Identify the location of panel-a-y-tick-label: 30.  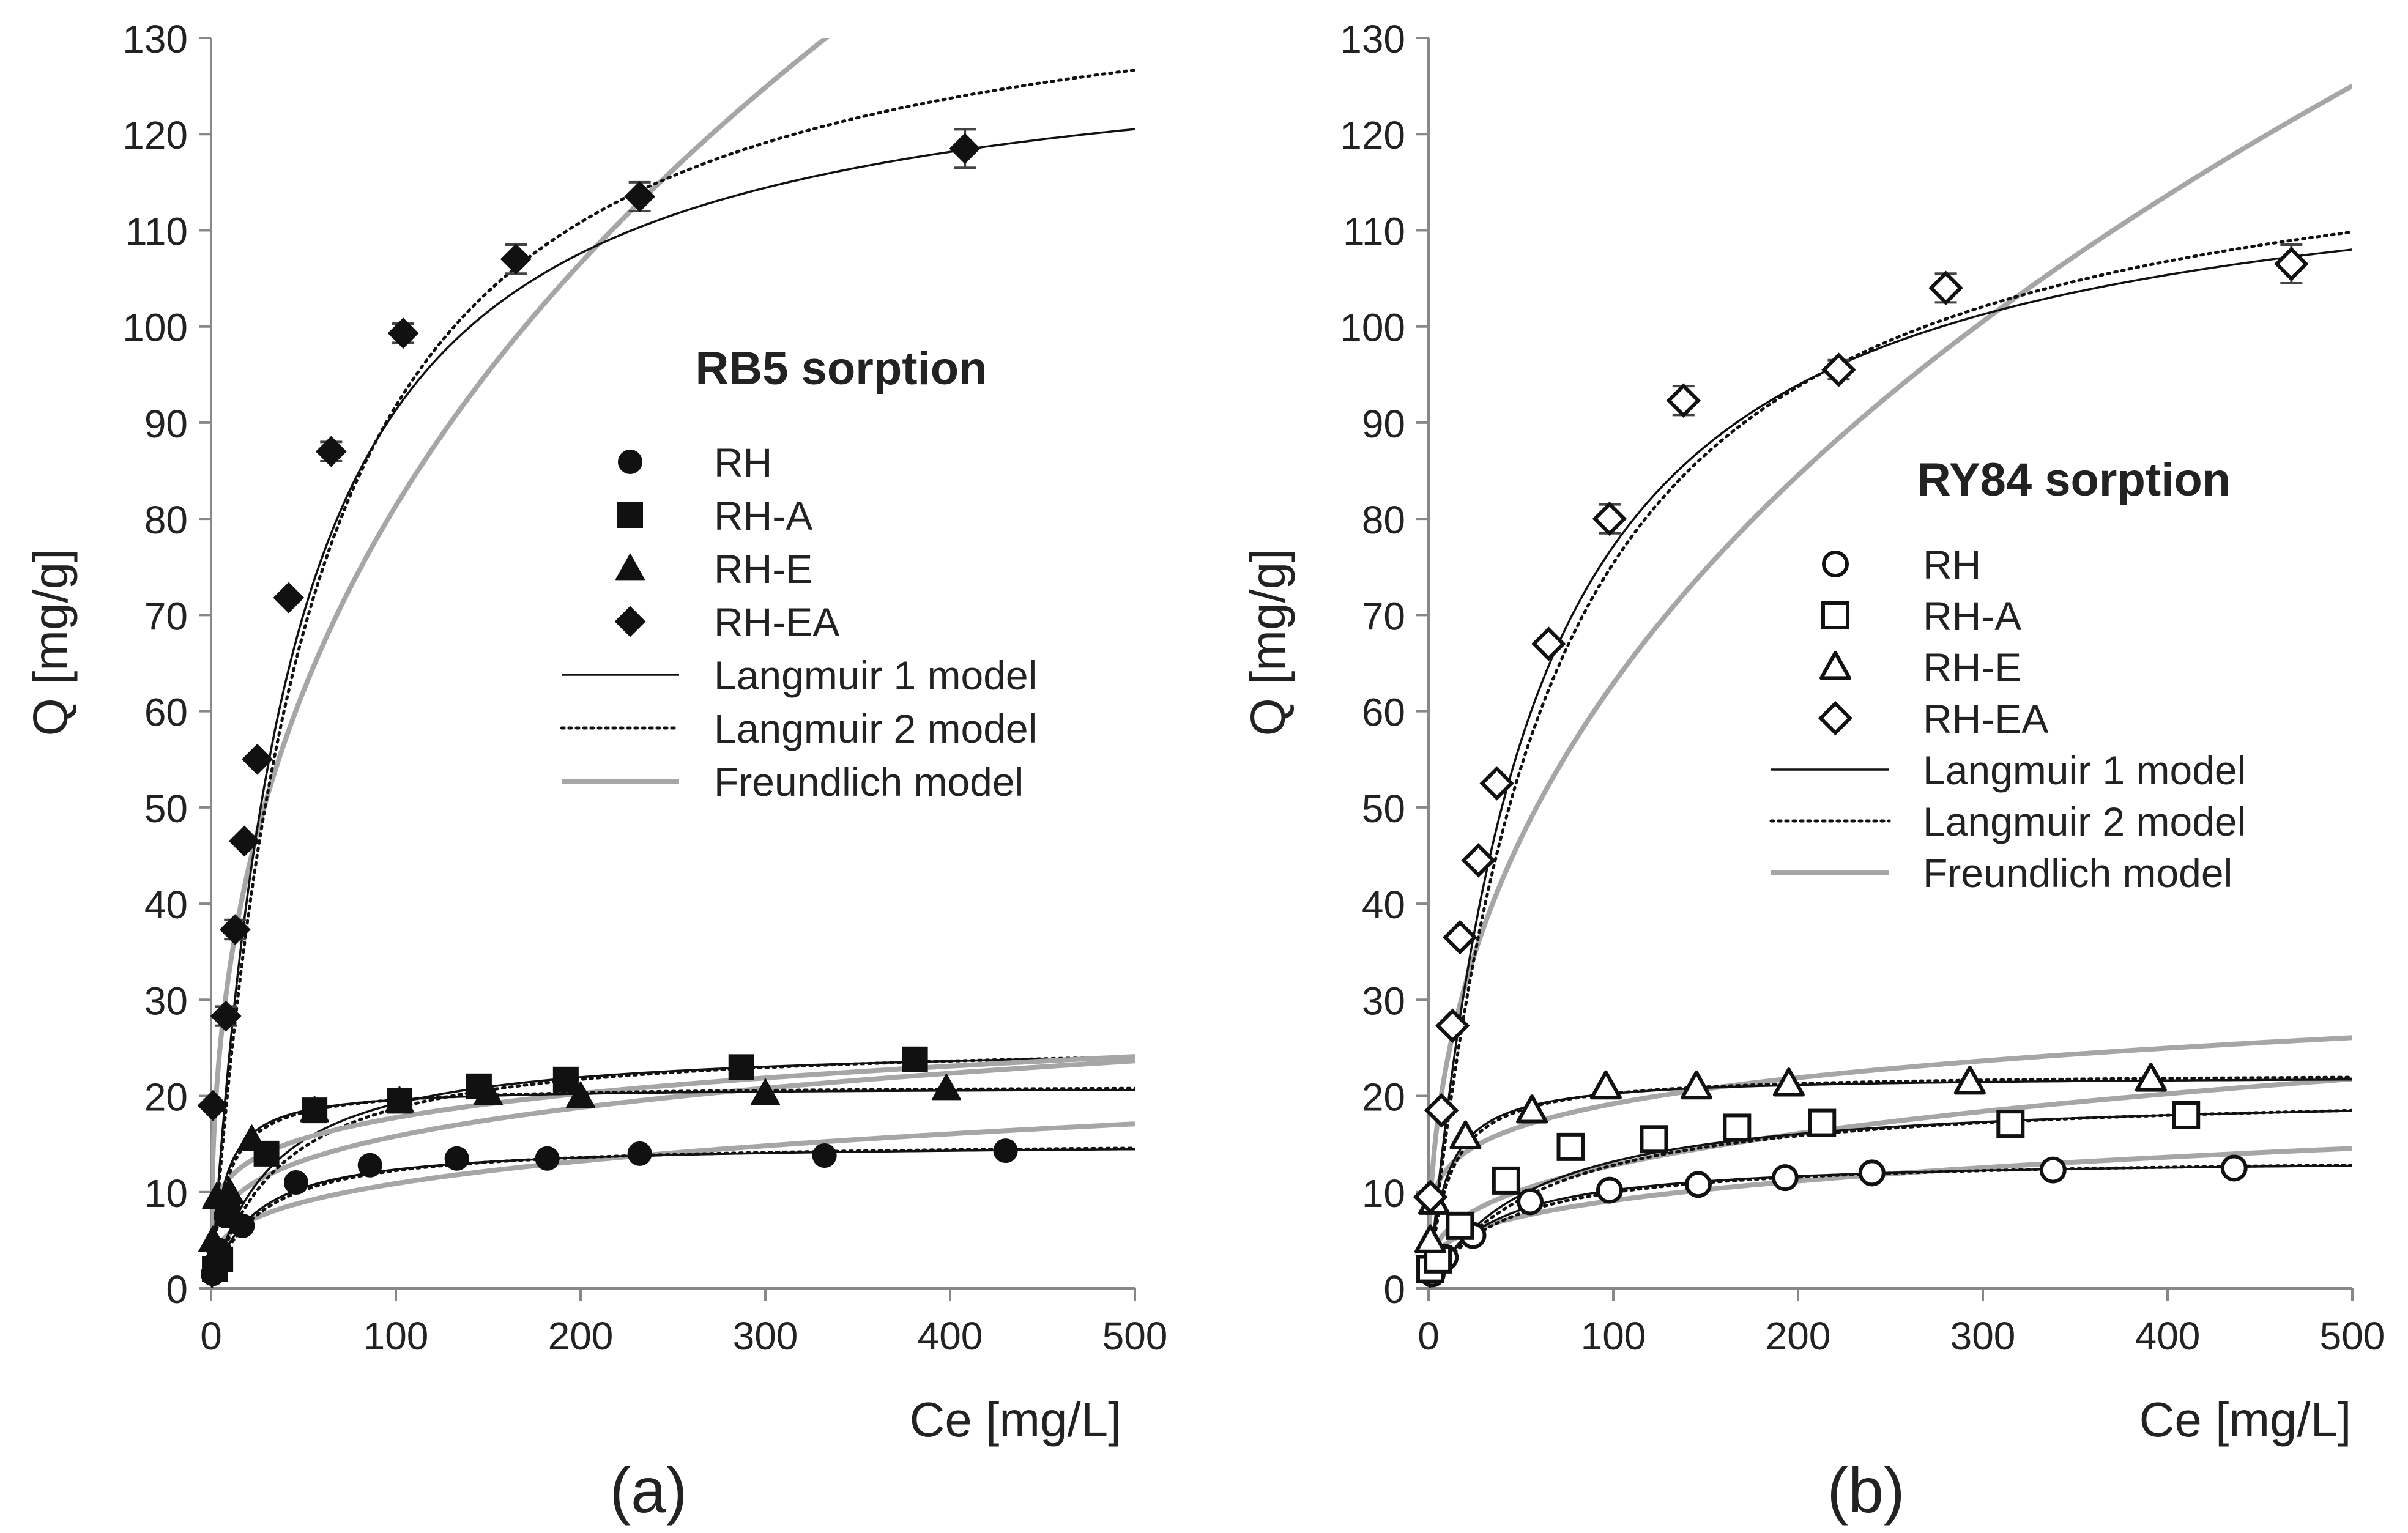
(166, 1001).